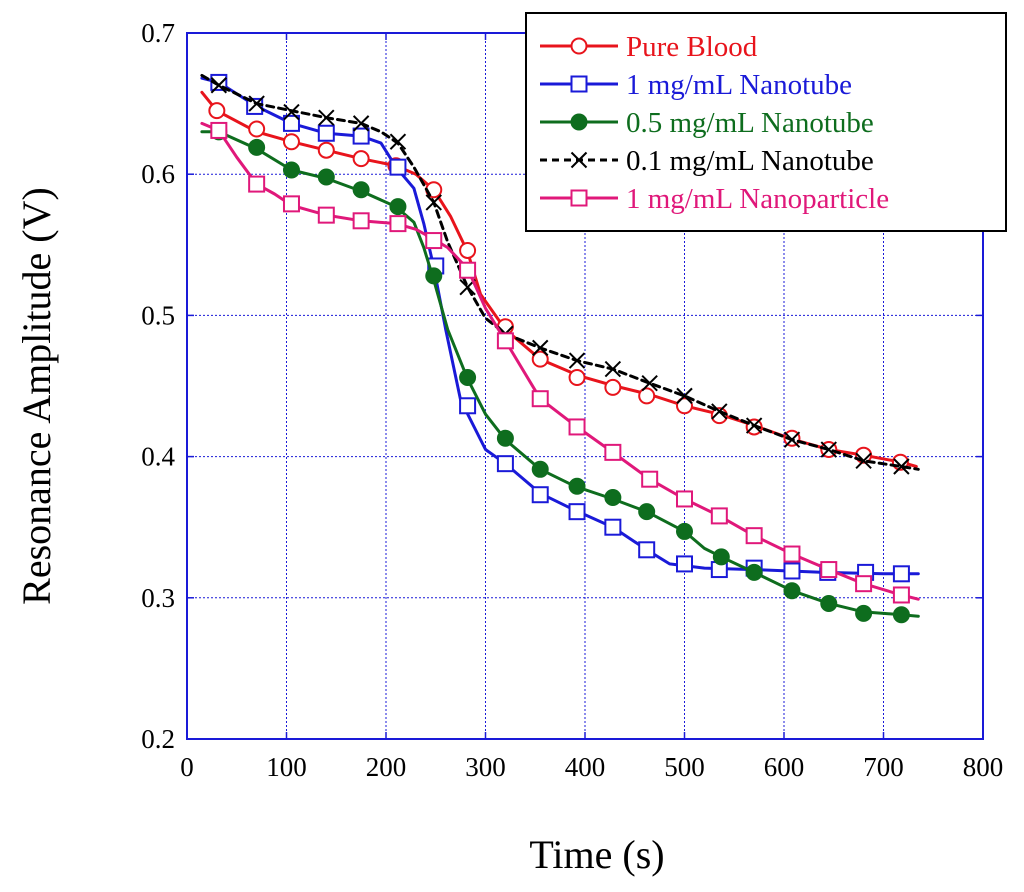 The height and width of the screenshot is (892, 1024). Describe the element at coordinates (158, 739) in the screenshot. I see `y-tick-label: 0.2` at that location.